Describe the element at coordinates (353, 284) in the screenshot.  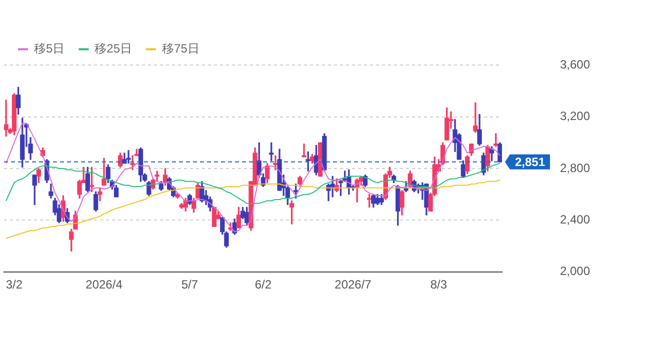
I see `x-tick-label: 2026/7` at that location.